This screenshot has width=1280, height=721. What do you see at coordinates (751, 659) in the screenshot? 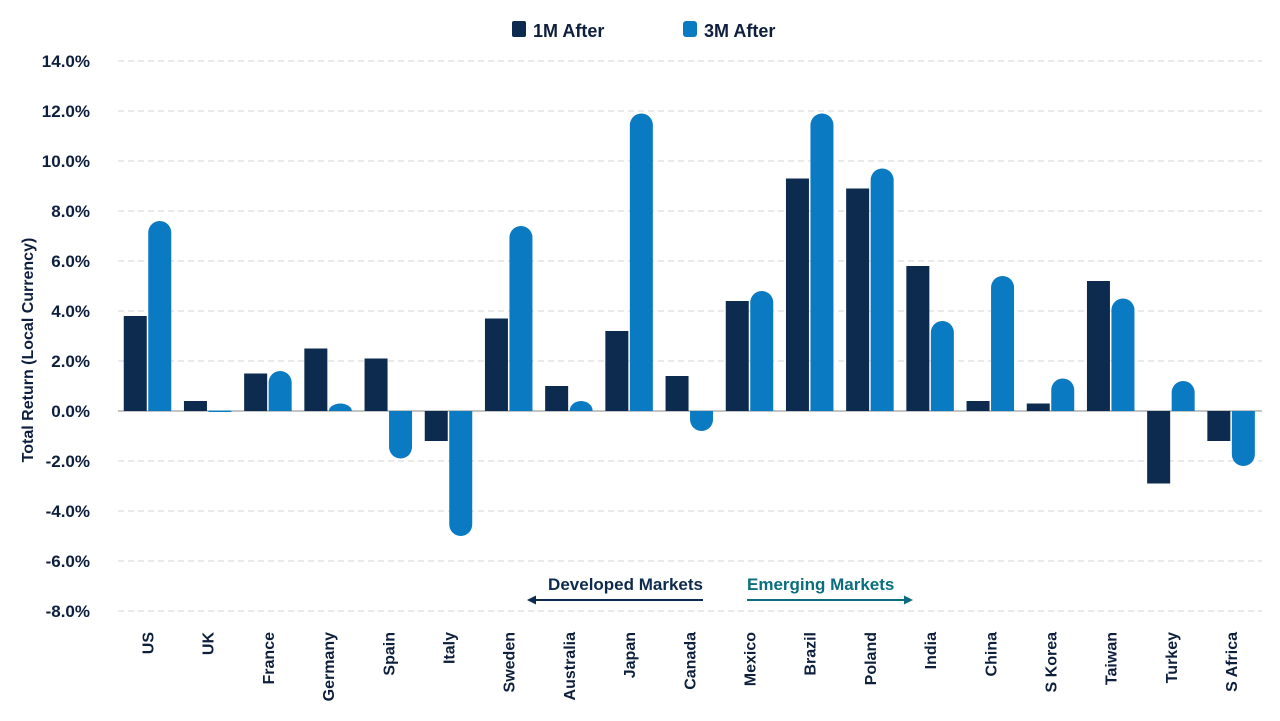
I see `x-tick-label: Mexico` at bounding box center [751, 659].